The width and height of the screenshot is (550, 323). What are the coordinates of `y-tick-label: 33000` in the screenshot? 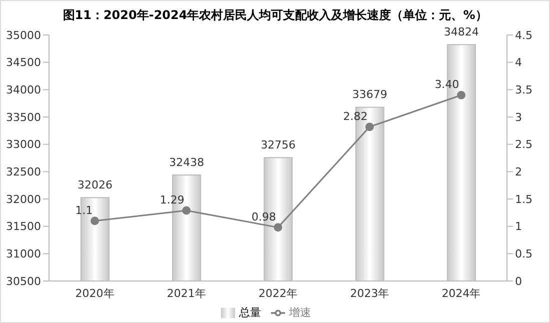 It's located at (23, 145).